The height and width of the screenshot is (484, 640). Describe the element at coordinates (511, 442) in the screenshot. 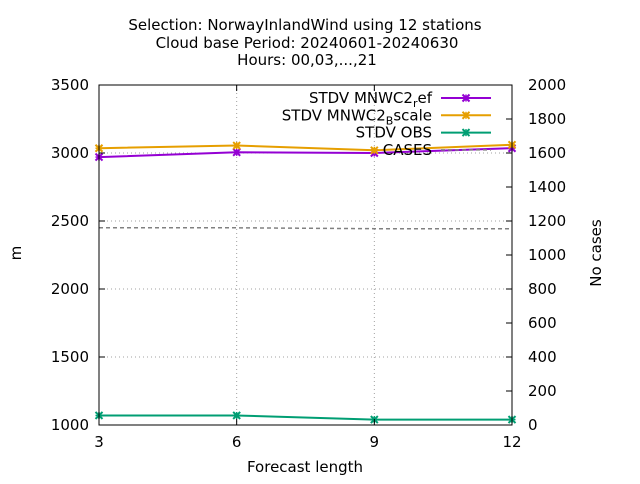

I see `x-tick-label-3: 12` at that location.